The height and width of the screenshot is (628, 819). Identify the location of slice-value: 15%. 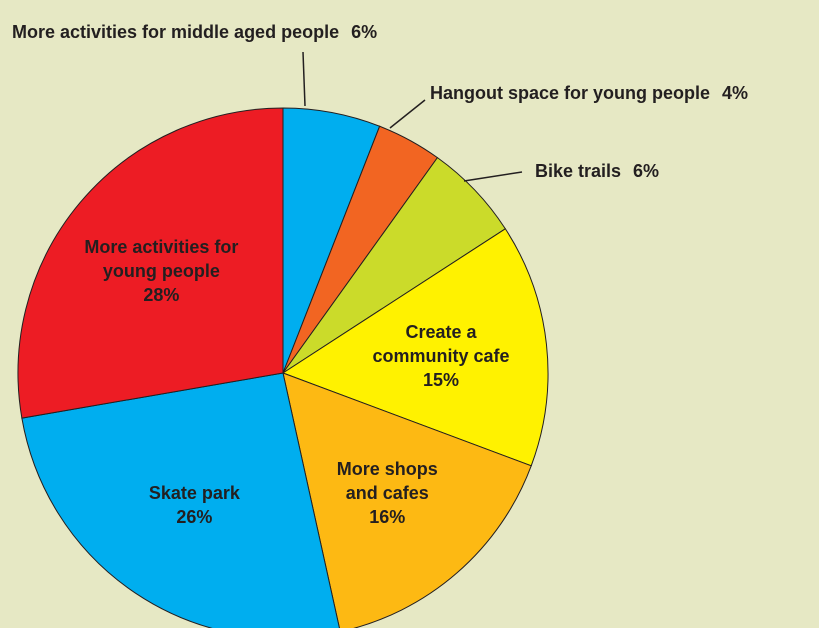
(441, 379).